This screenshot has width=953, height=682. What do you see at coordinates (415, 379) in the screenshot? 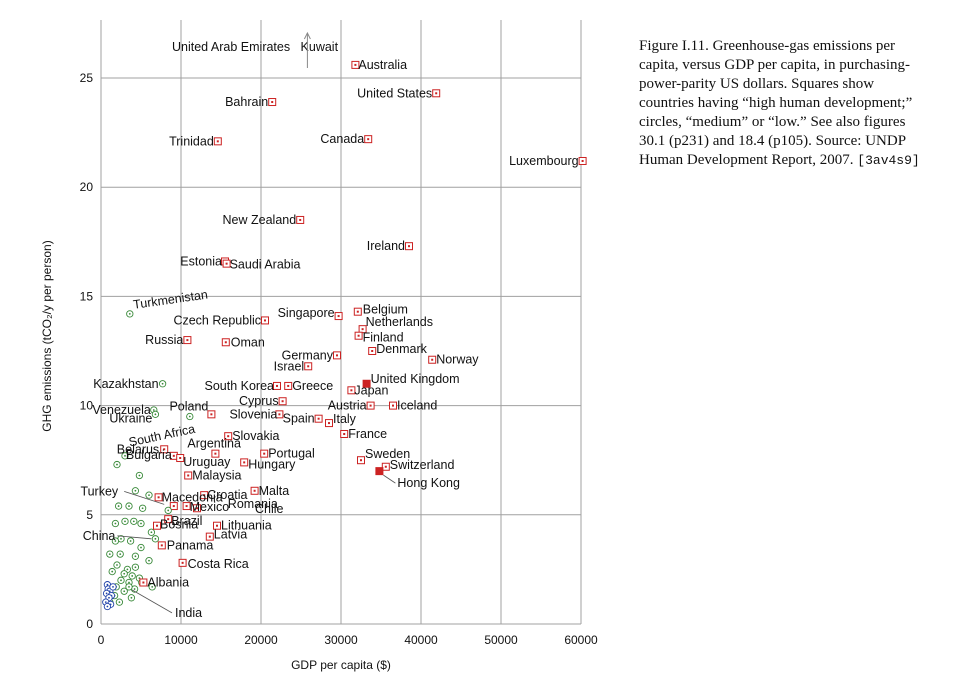
I see `point-label: United Kingdom` at bounding box center [415, 379].